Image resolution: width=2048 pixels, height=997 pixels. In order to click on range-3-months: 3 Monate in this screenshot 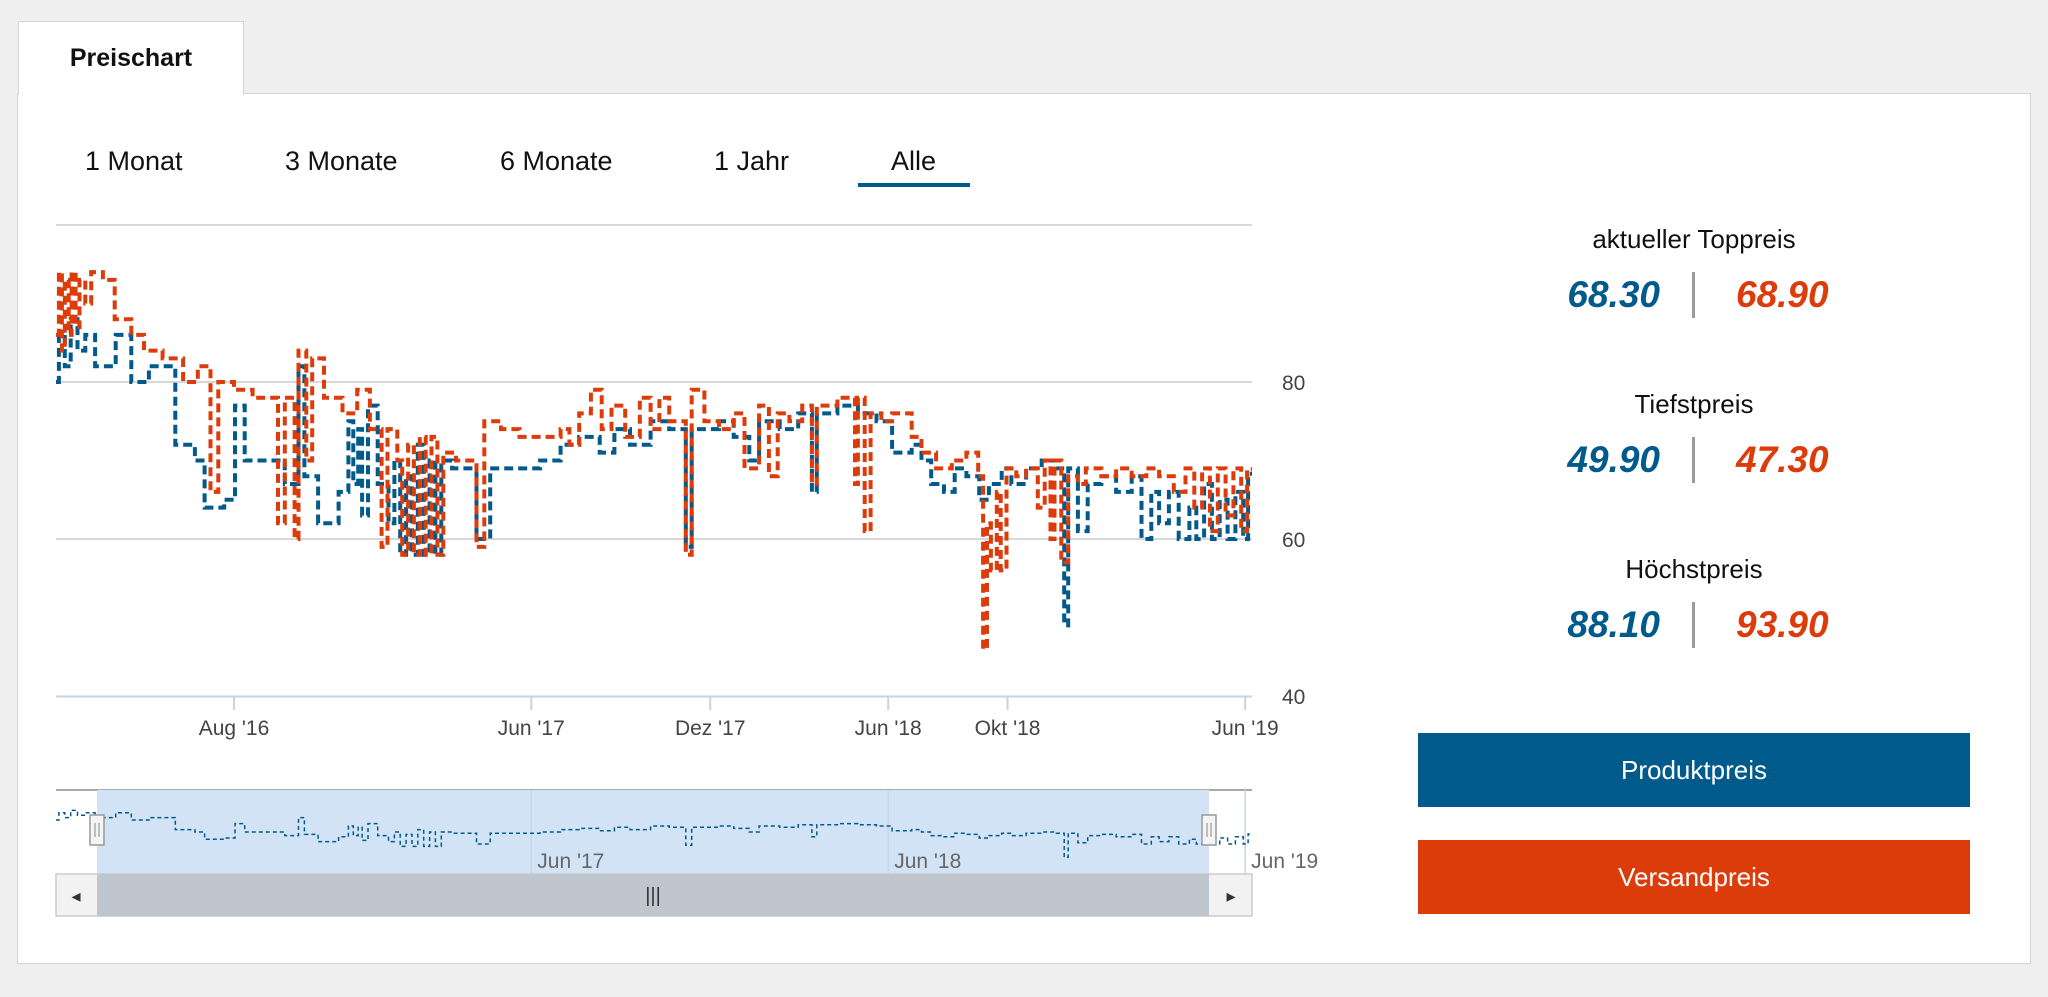, I will do `click(341, 161)`.